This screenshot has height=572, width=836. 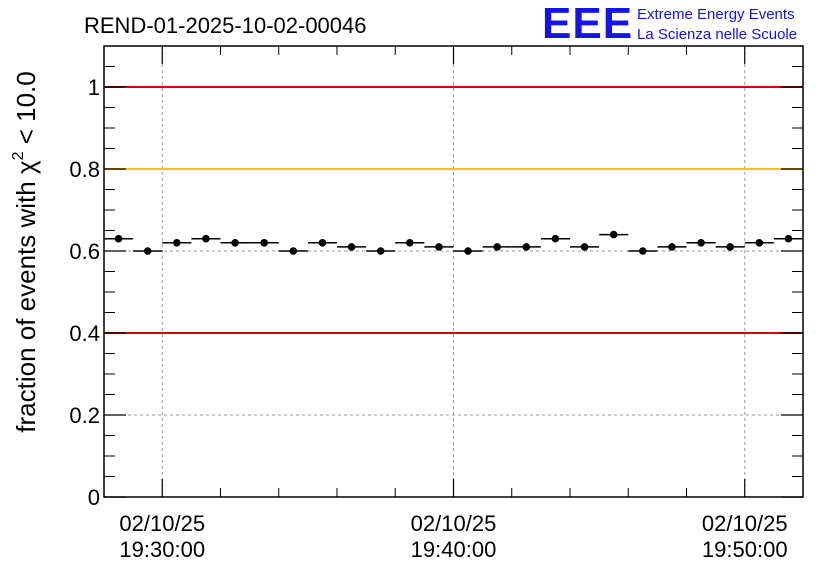 I want to click on y-tick-label: 0.6, so click(x=84, y=251).